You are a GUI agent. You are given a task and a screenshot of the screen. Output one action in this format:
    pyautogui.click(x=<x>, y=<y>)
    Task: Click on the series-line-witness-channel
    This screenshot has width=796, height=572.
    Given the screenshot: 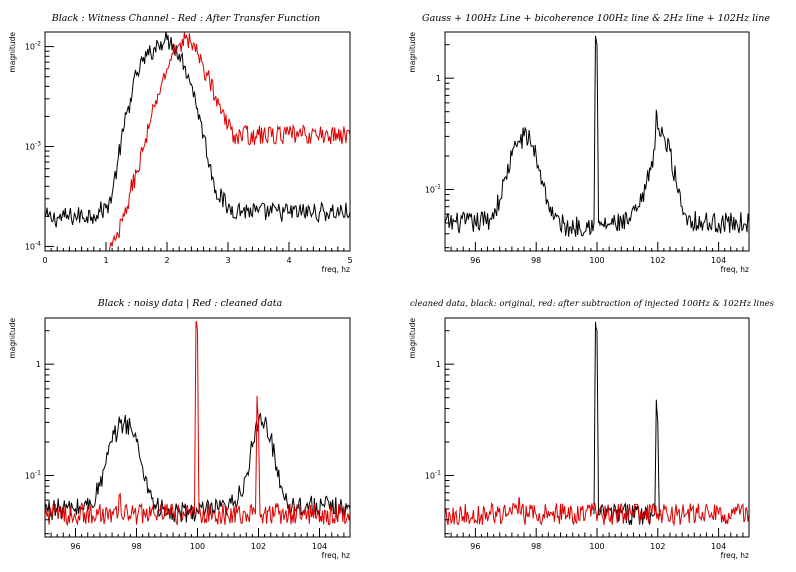 What is the action you would take?
    pyautogui.click(x=197, y=130)
    